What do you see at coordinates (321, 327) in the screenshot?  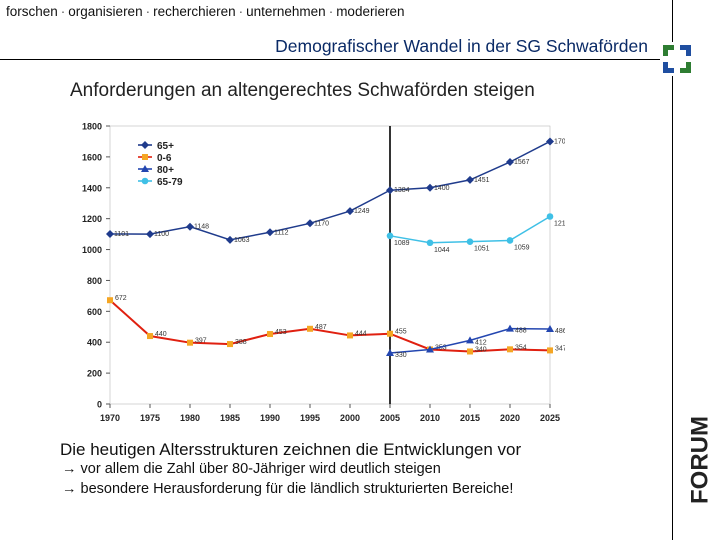 I see `data-label: 487` at bounding box center [321, 327].